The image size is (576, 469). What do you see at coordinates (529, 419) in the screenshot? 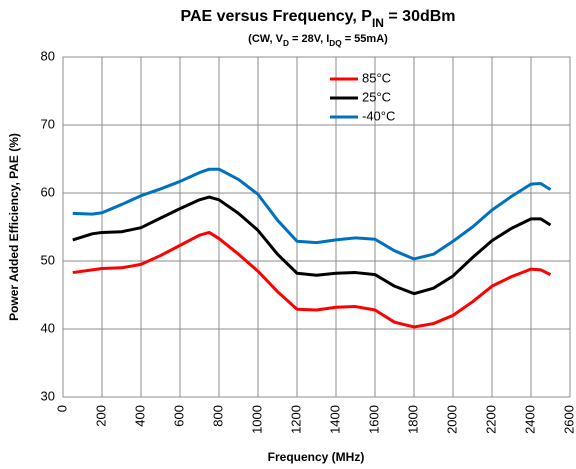
I see `x-tick-label: 2400` at bounding box center [529, 419].